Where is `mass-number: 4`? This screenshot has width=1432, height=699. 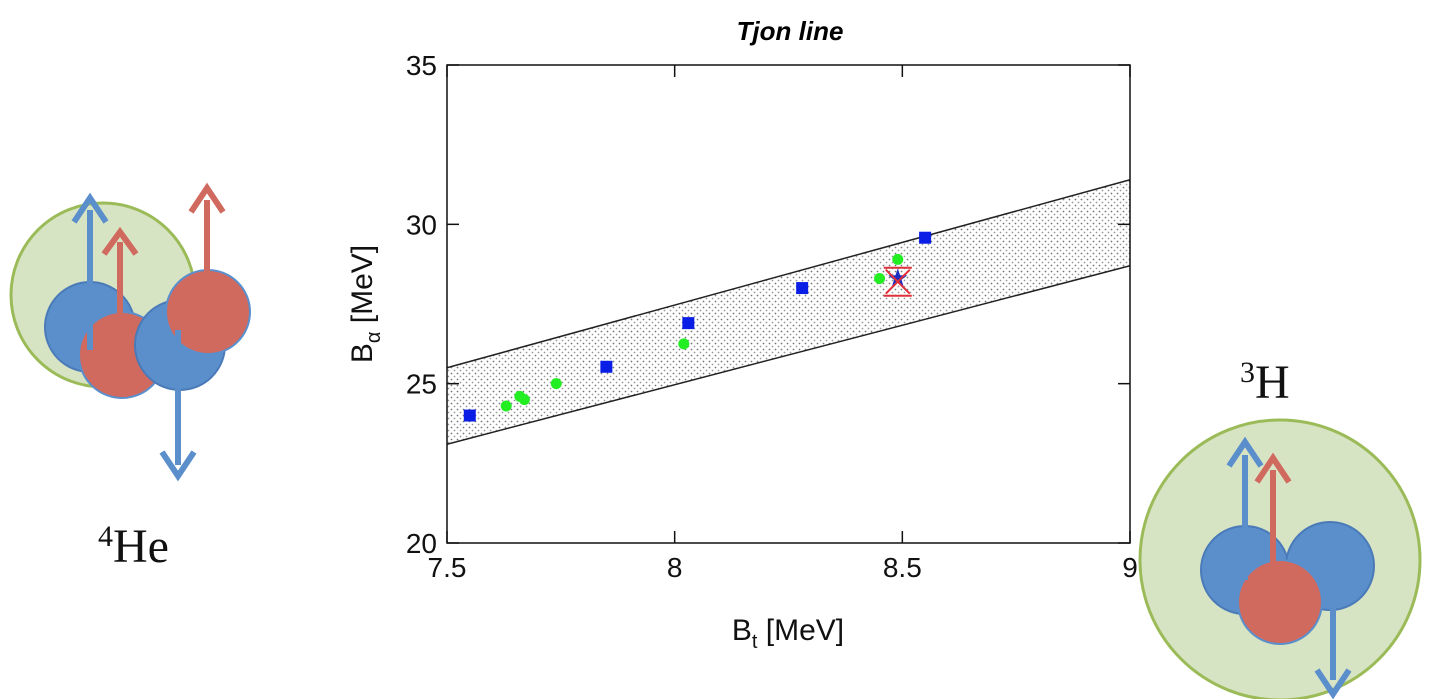 mass-number: 4 is located at coordinates (105, 536).